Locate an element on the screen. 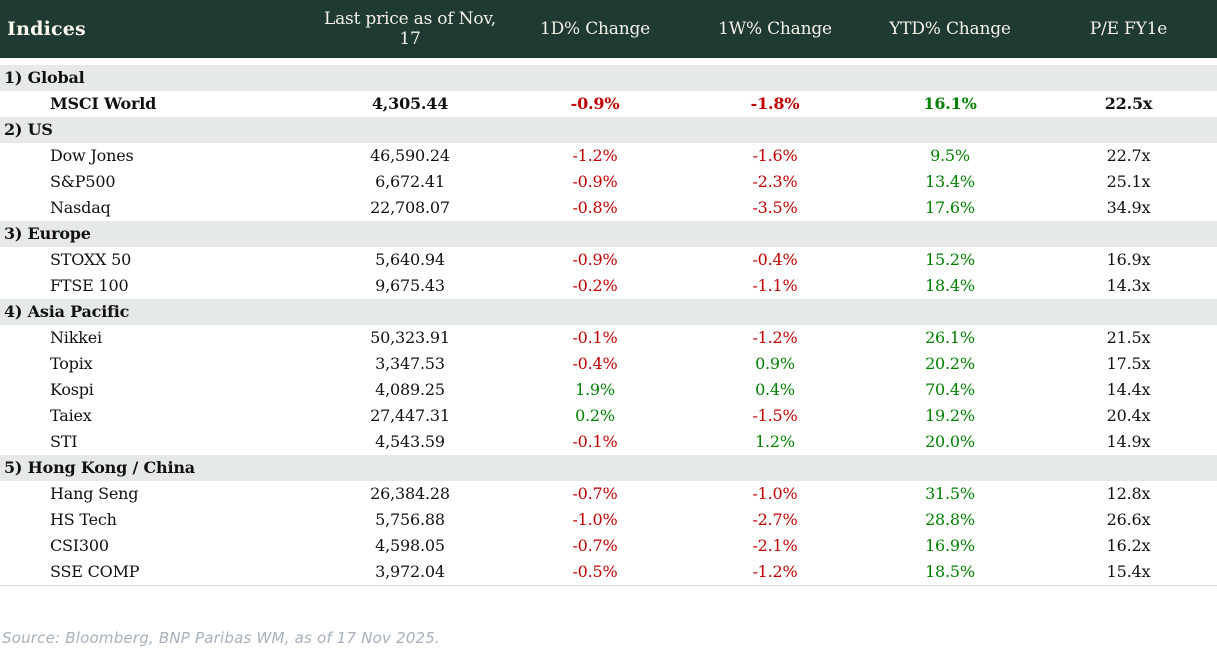 Image resolution: width=1217 pixels, height=654 pixels. table-row: SSE COMP 3,972.04 -0.5% -1.2% 18.5% 15.4x is located at coordinates (608, 572).